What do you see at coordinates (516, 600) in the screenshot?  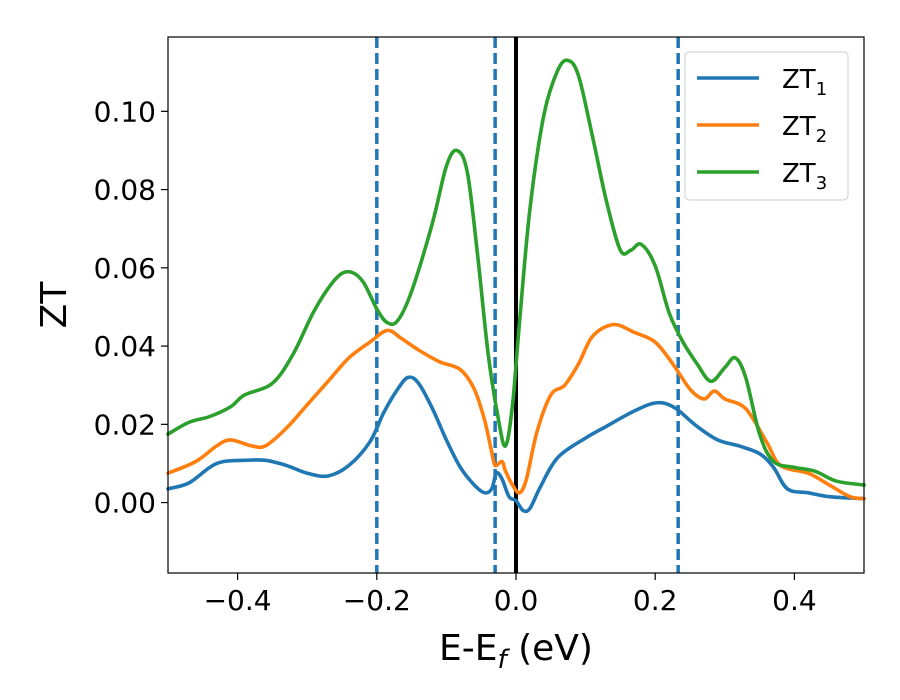 I see `x-tick-label: 0.0` at bounding box center [516, 600].